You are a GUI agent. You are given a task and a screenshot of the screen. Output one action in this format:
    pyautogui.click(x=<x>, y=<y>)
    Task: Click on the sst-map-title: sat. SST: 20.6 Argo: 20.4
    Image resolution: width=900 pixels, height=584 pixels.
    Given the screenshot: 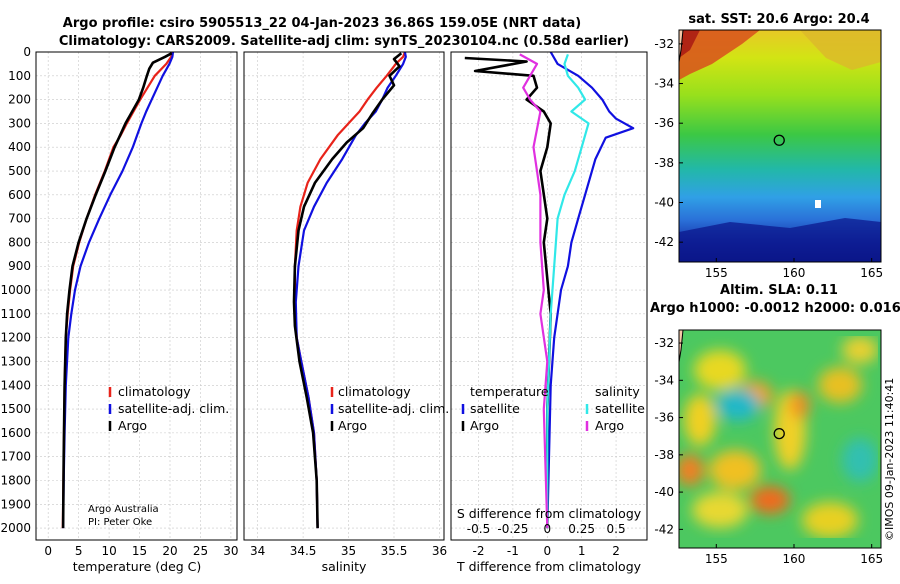 What is the action you would take?
    pyautogui.click(x=778, y=19)
    